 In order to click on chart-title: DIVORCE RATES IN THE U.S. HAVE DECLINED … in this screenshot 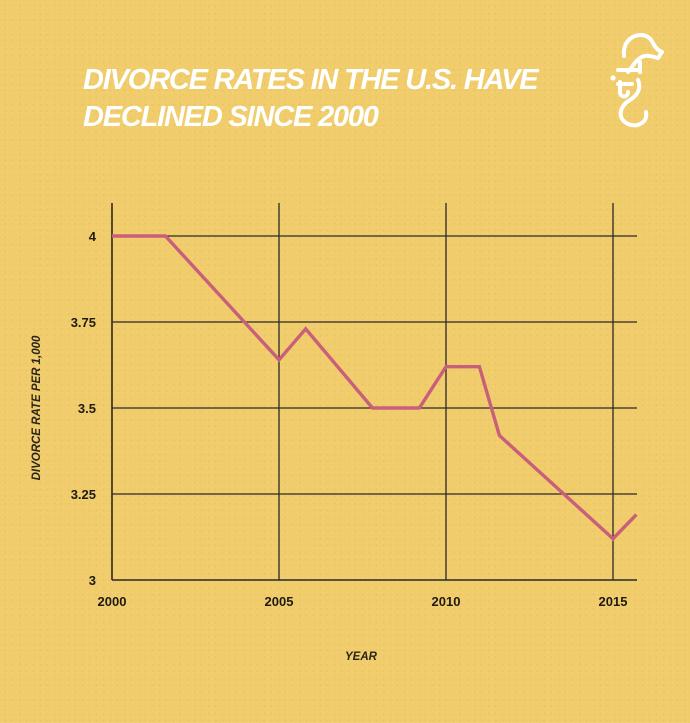, I will do `click(318, 99)`.